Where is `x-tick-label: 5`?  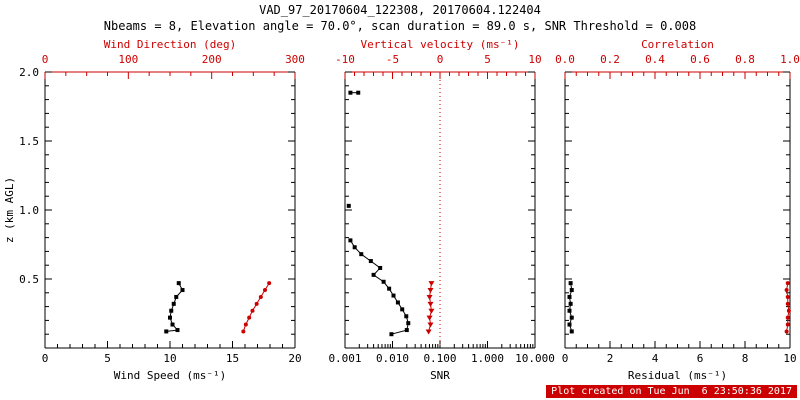
x-tick-label: 5 is located at coordinates (107, 358).